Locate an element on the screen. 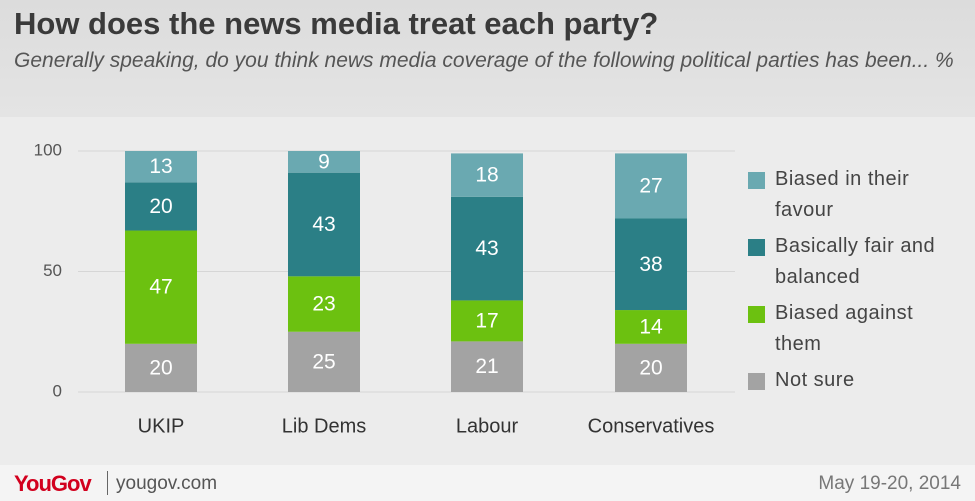  legend-label: Basically fair and balanced is located at coordinates (855, 261).